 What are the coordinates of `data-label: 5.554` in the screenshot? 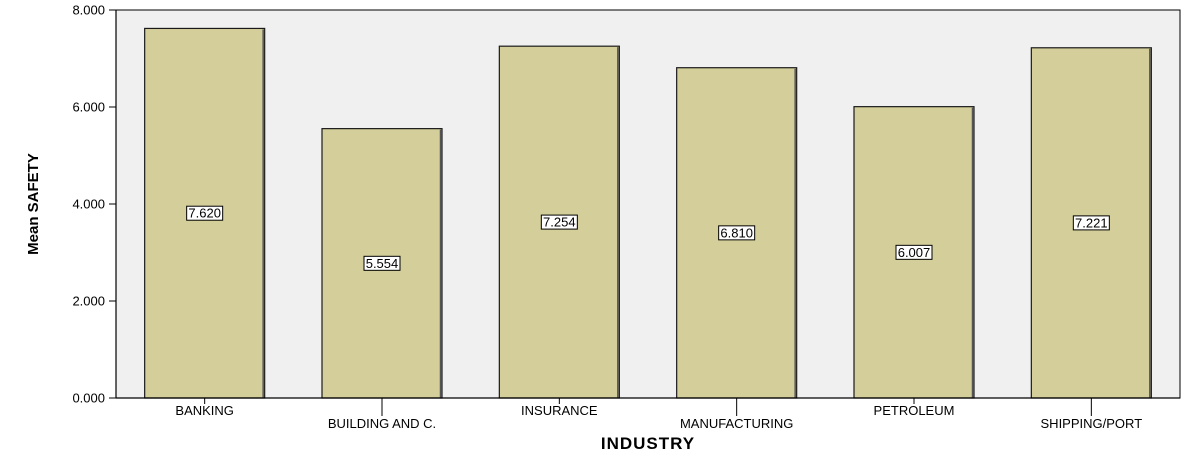 It's located at (382, 263).